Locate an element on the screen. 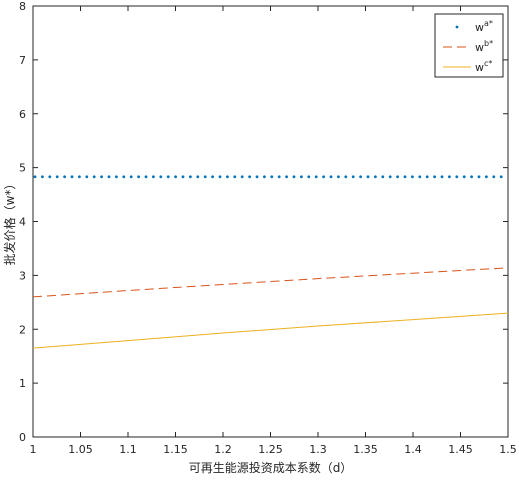 This screenshot has height=481, width=519. x-tick-label: 1.2 is located at coordinates (223, 449).